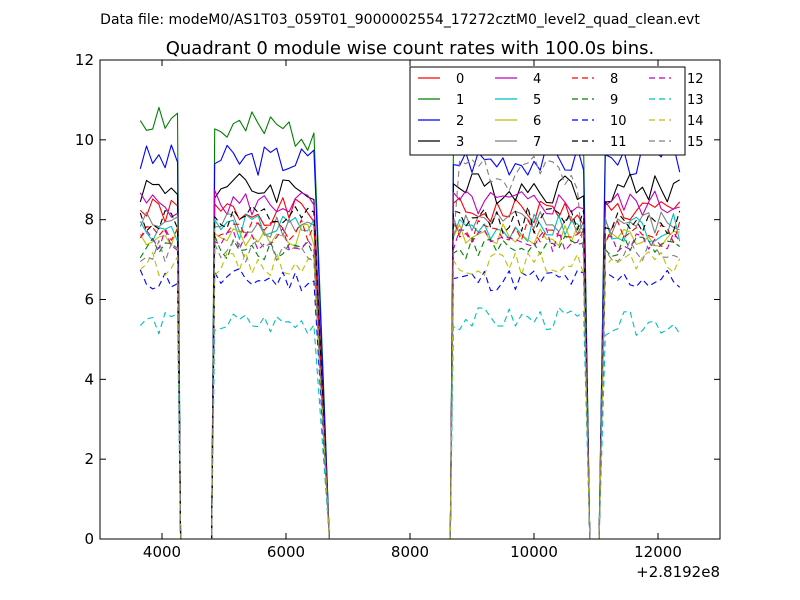  What do you see at coordinates (84, 60) in the screenshot?
I see `y-tick-label: 12` at bounding box center [84, 60].